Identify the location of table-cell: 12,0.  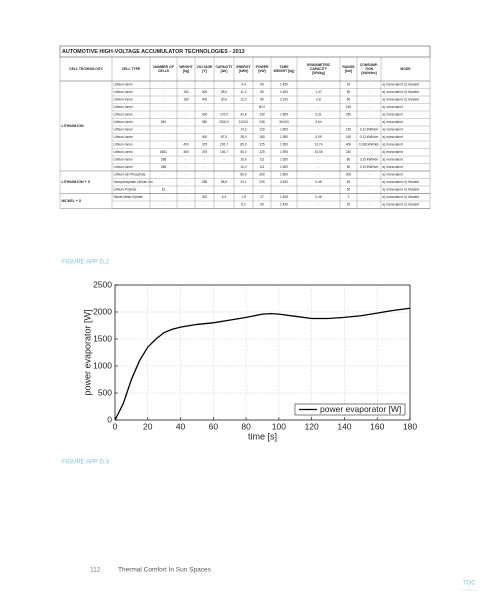
(243, 100).